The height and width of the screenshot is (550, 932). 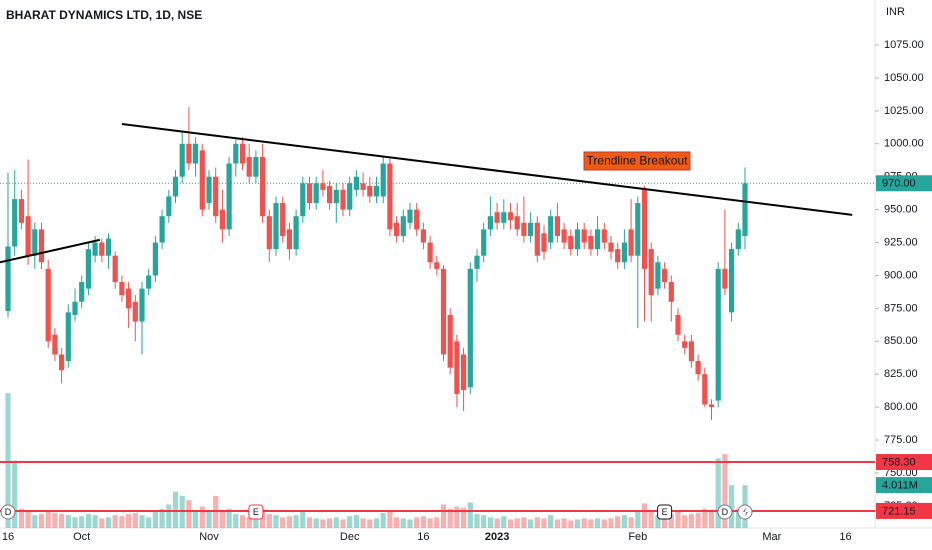 I want to click on x-tick-label: 16, so click(x=8, y=537).